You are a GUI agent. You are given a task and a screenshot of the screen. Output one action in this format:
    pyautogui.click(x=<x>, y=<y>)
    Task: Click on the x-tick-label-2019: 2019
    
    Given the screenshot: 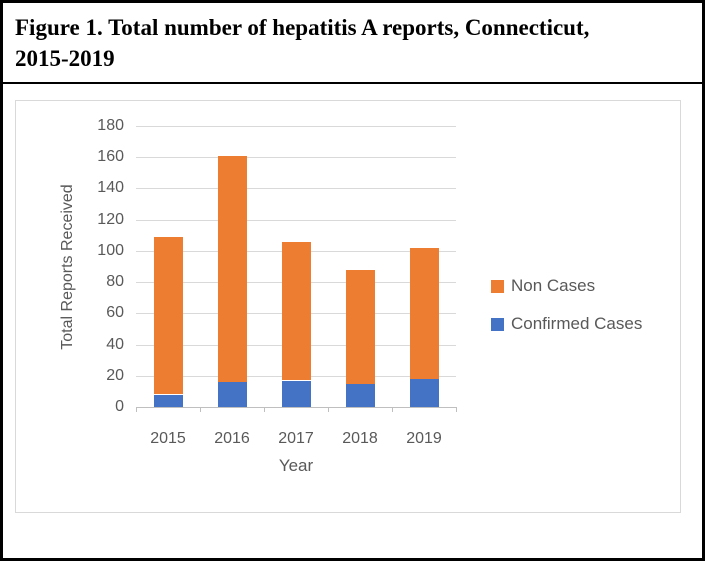 What is the action you would take?
    pyautogui.click(x=424, y=438)
    